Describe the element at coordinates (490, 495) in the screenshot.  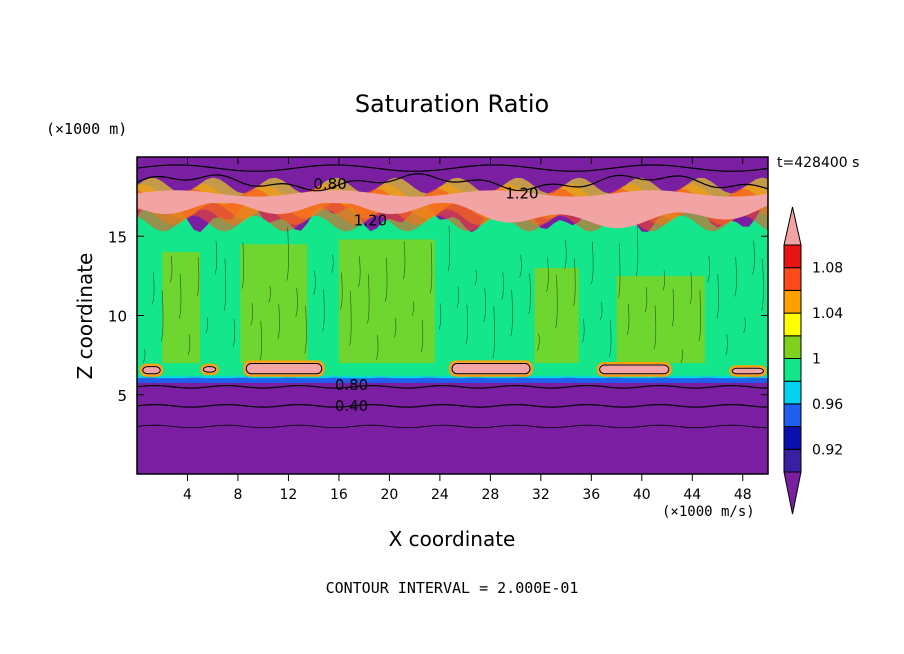
I see `x-tick-label: 28` at that location.